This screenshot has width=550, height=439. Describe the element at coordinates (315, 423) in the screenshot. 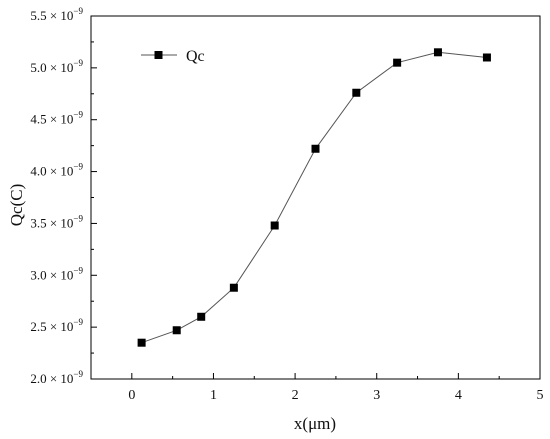

I see `x-axis-title: x(μm)` at that location.